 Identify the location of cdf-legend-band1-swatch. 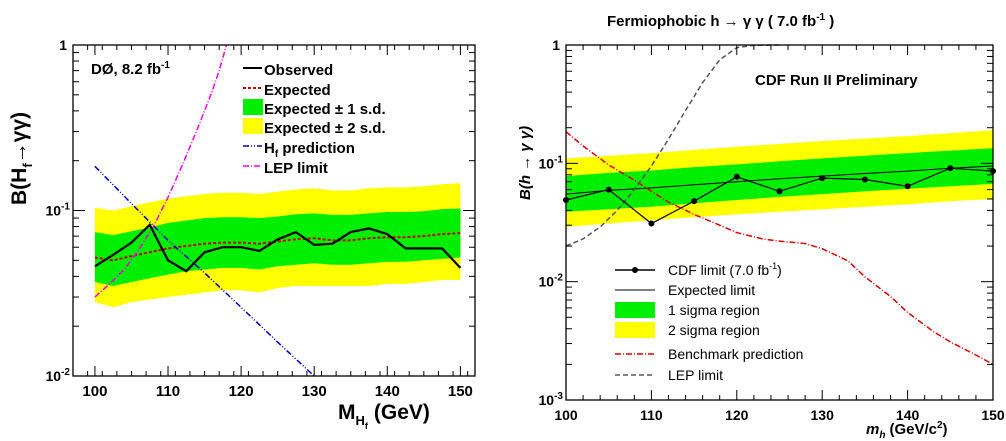
(635, 310).